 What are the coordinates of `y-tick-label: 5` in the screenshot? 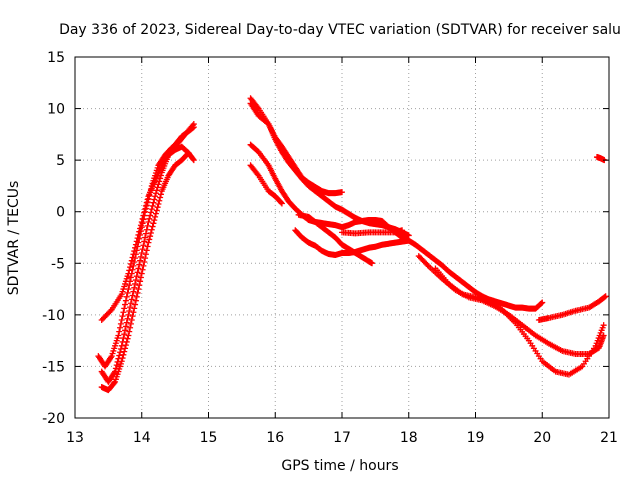 It's located at (60, 161).